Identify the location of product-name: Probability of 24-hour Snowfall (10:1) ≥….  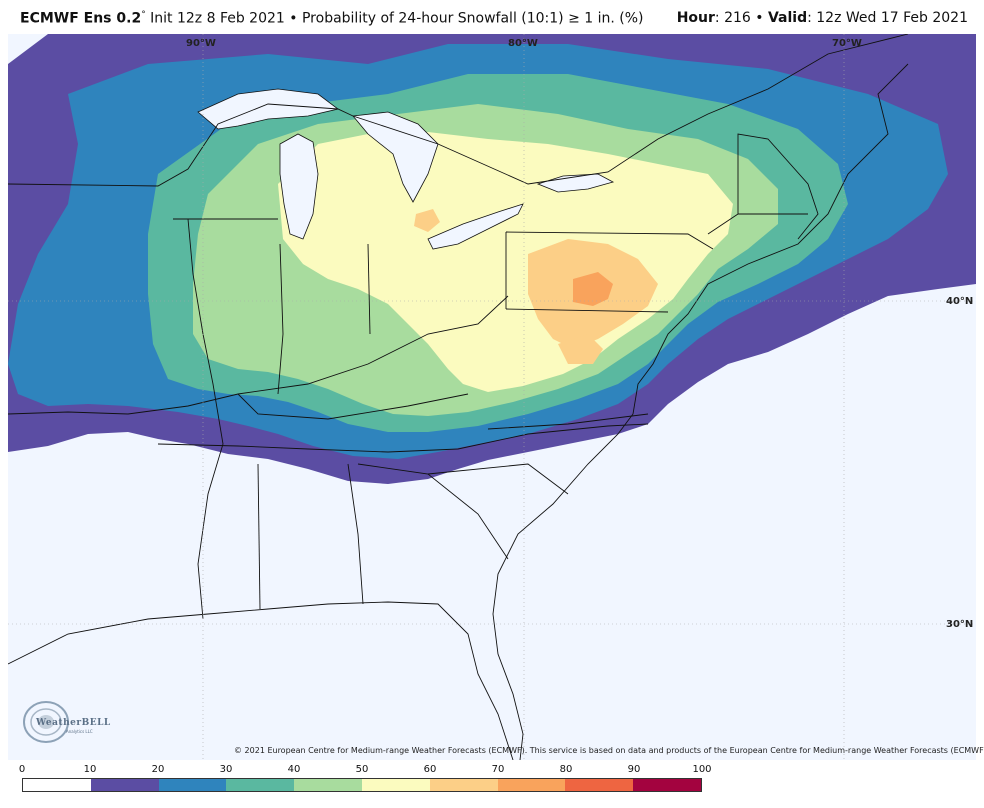
(472, 18).